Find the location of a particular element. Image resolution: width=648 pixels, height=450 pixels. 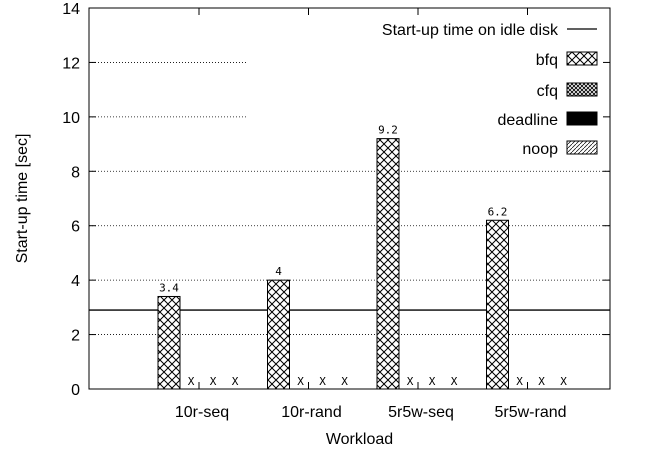

x-tick-label: 5r5w-rand is located at coordinates (530, 412).